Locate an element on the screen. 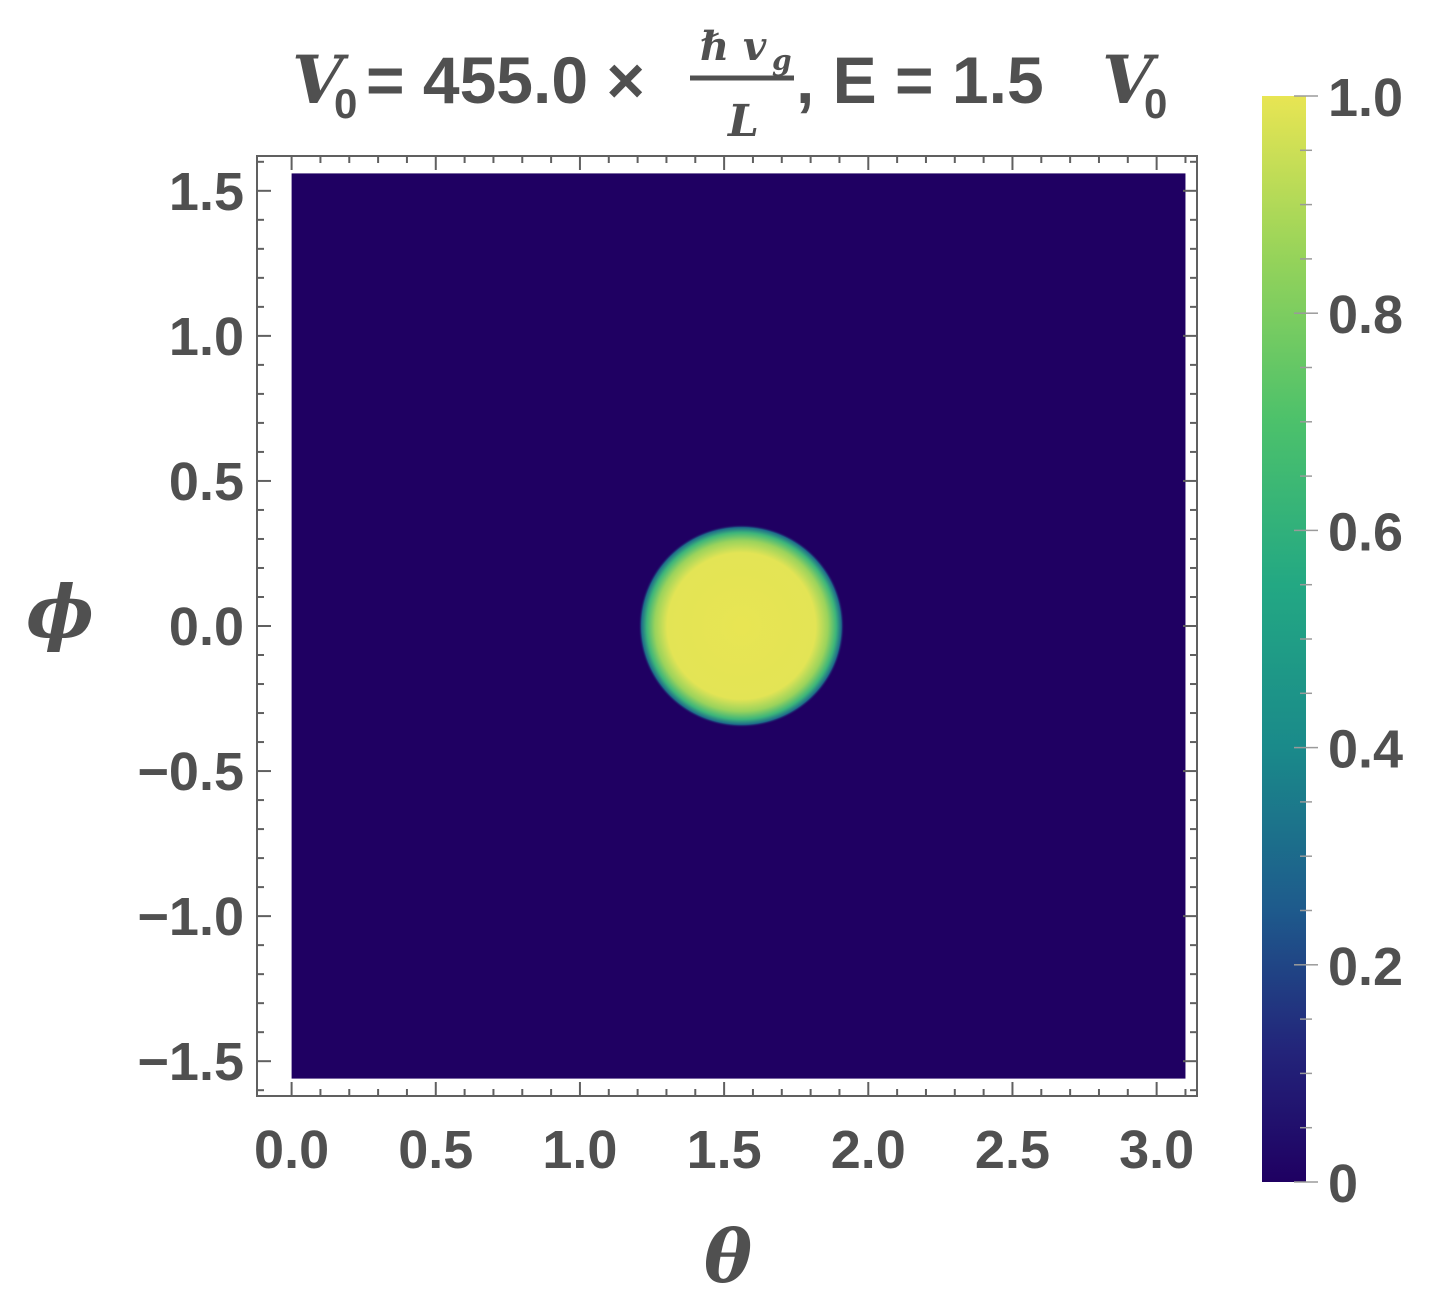 Image resolution: width=1434 pixels, height=1314 pixels. colorbar-tick-label: 0.6 is located at coordinates (1365, 532).